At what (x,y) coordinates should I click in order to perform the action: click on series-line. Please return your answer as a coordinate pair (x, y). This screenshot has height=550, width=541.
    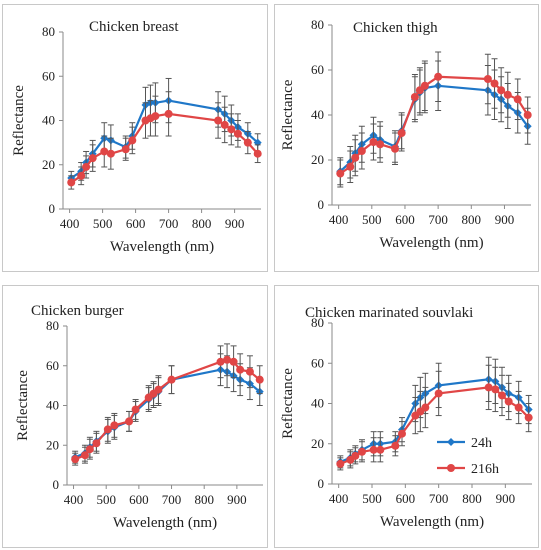
    Looking at the image, I should click on (164, 139).